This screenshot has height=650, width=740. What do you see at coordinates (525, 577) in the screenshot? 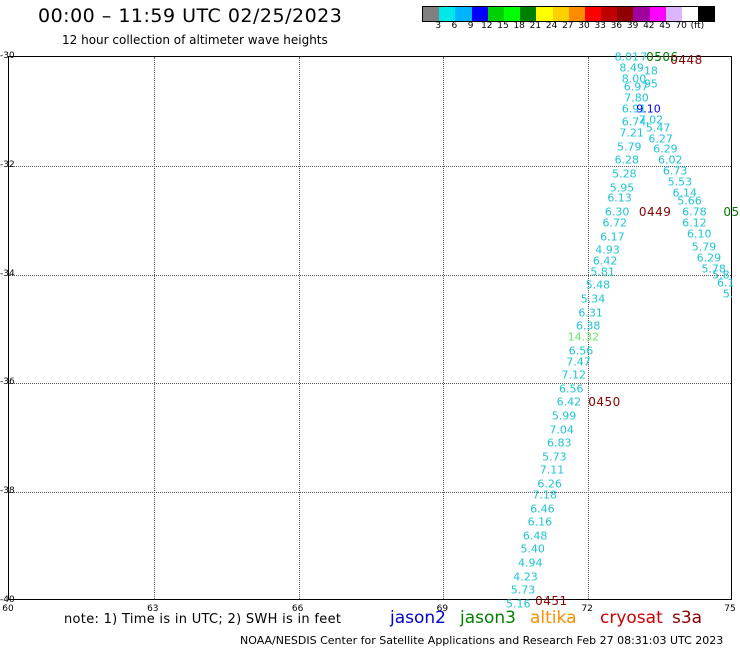
I see `wave-height-value: 4.23` at bounding box center [525, 577].